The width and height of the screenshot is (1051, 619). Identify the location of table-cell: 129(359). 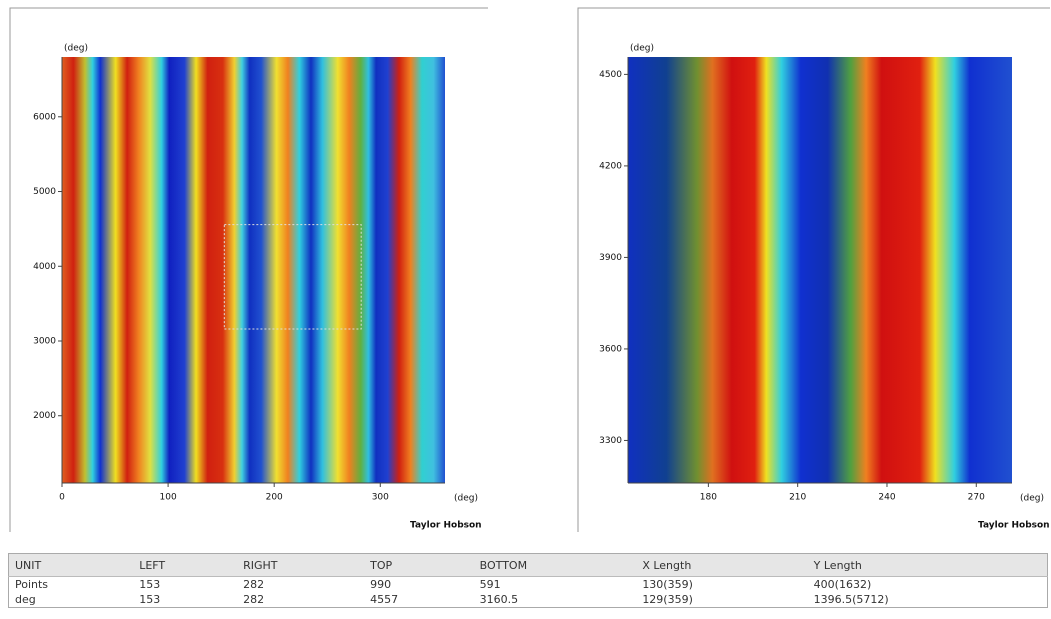
(667, 599).